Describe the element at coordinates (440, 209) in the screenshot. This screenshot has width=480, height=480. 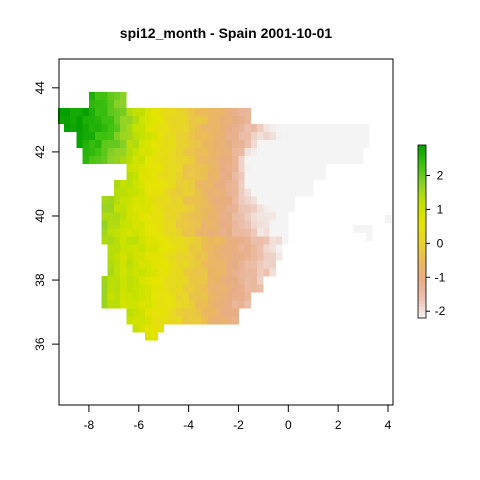
I see `legend-tick-label: 1` at that location.